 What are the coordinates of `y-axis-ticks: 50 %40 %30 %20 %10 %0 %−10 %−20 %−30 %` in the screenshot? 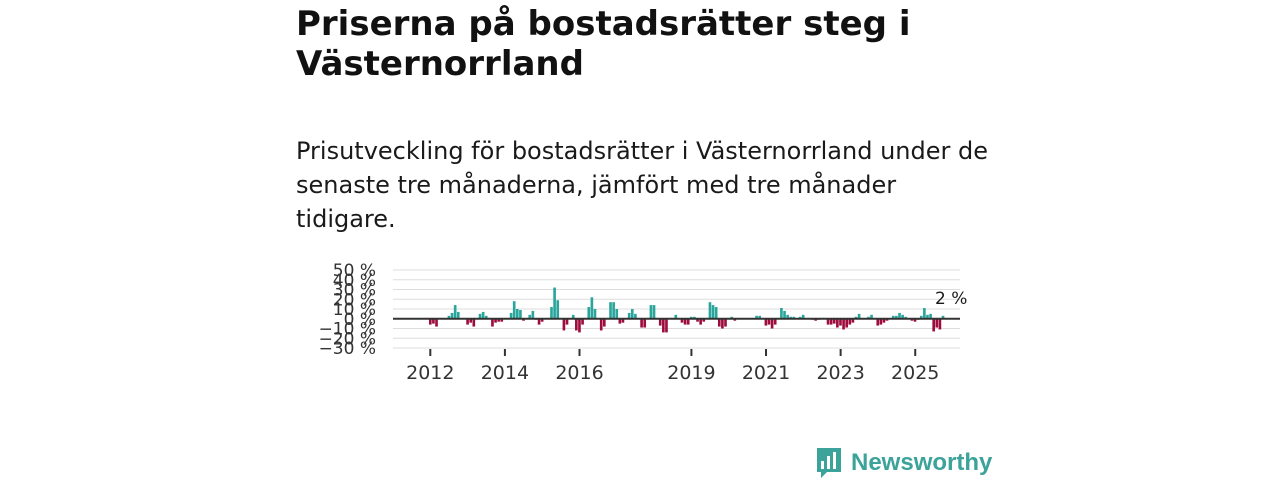 It's located at (347, 310).